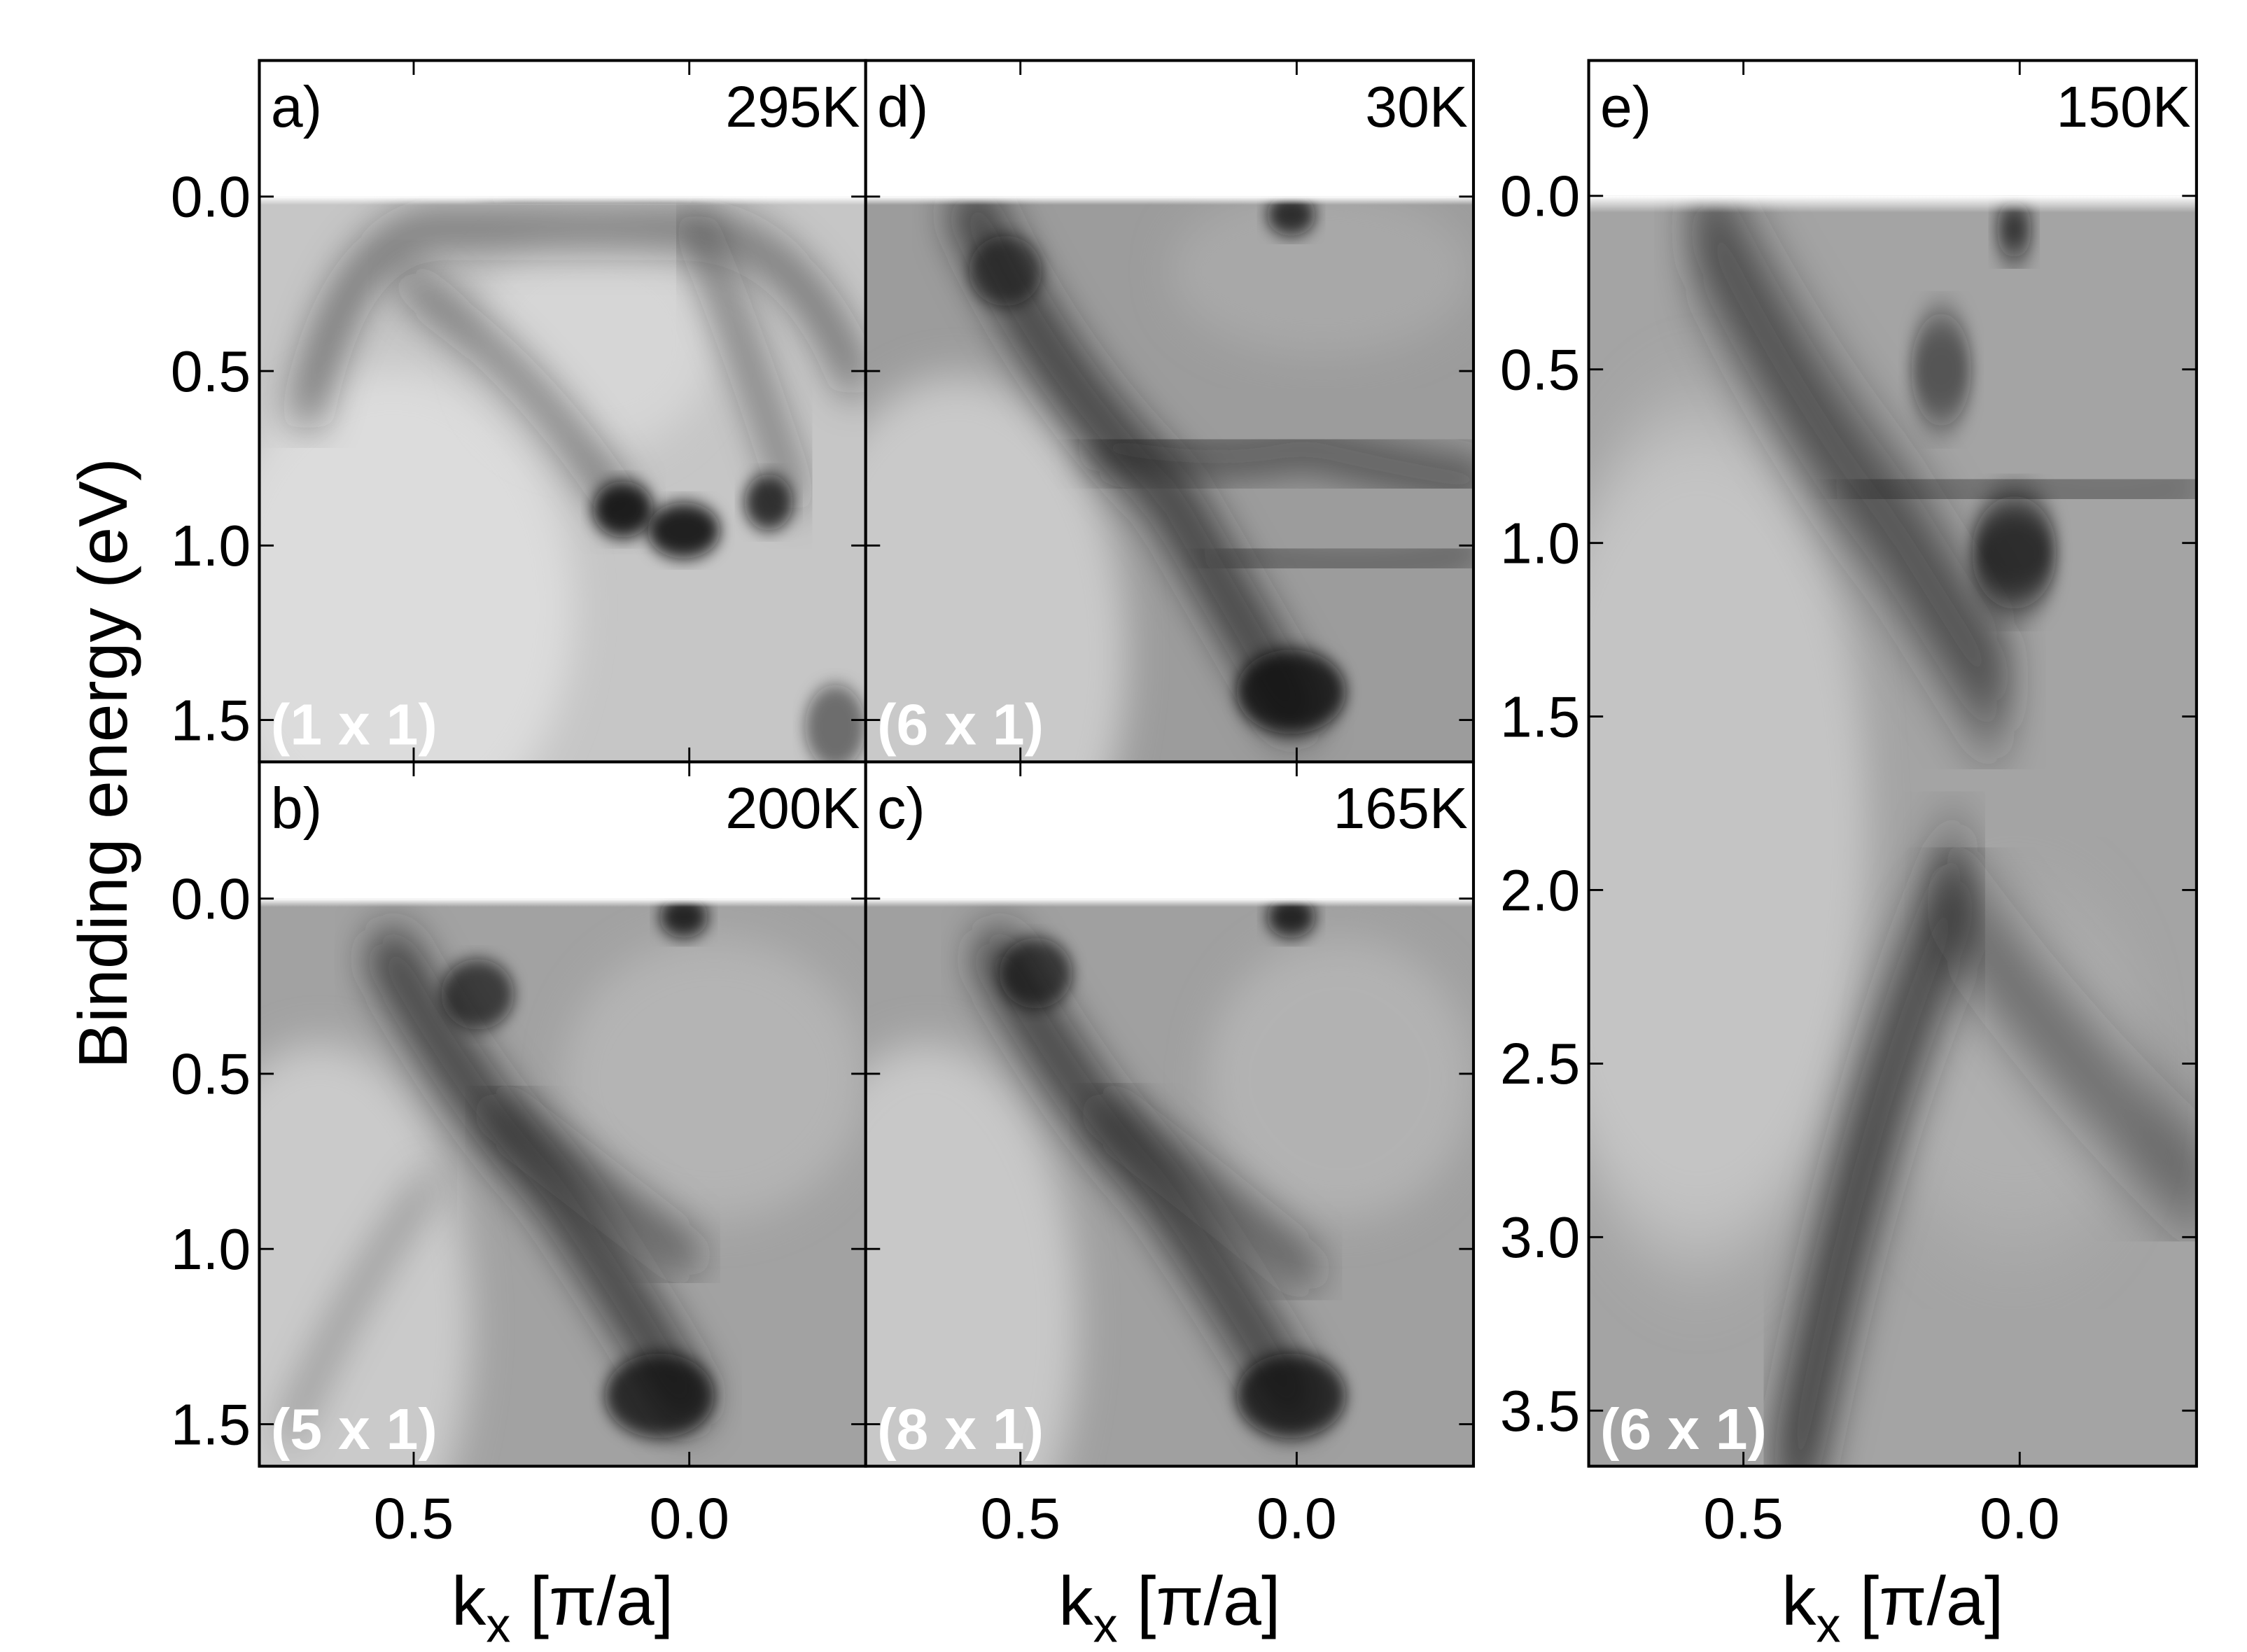 Image resolution: width=2247 pixels, height=1652 pixels. Describe the element at coordinates (296, 107) in the screenshot. I see `panel-label: a)` at that location.